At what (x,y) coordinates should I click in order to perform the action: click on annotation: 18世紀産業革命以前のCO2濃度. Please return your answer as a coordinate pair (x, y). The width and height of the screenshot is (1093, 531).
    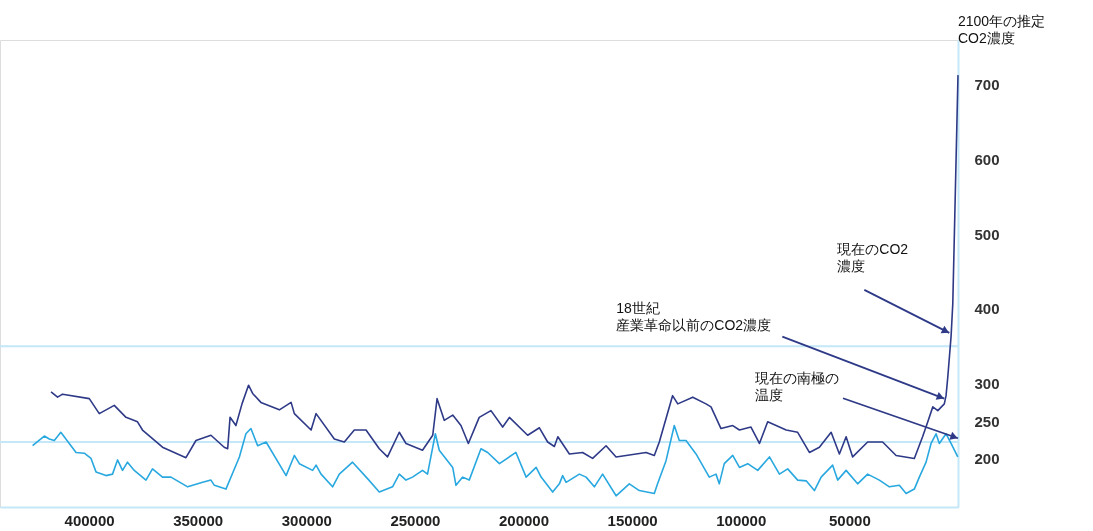
    Looking at the image, I should click on (694, 316).